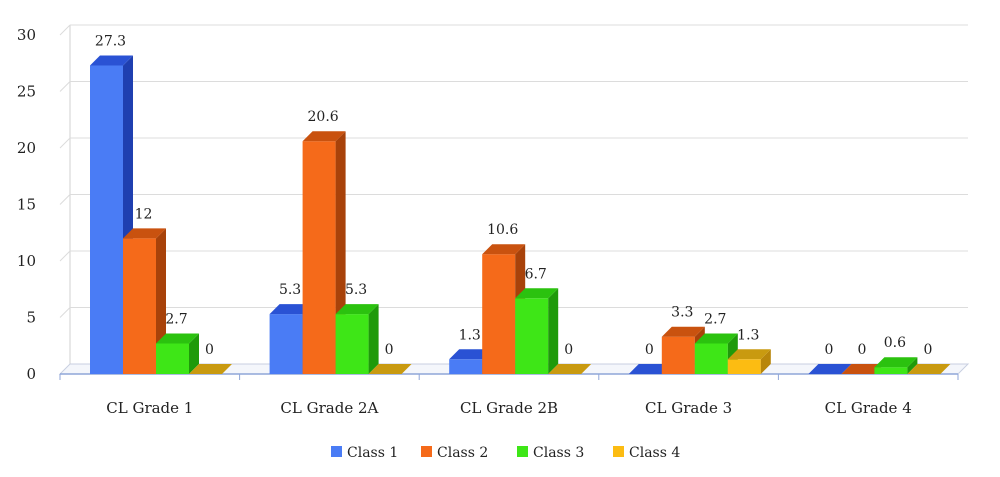 The image size is (1000, 477). Describe the element at coordinates (329, 408) in the screenshot. I see `x-category-label: CL Grade 2A` at that location.